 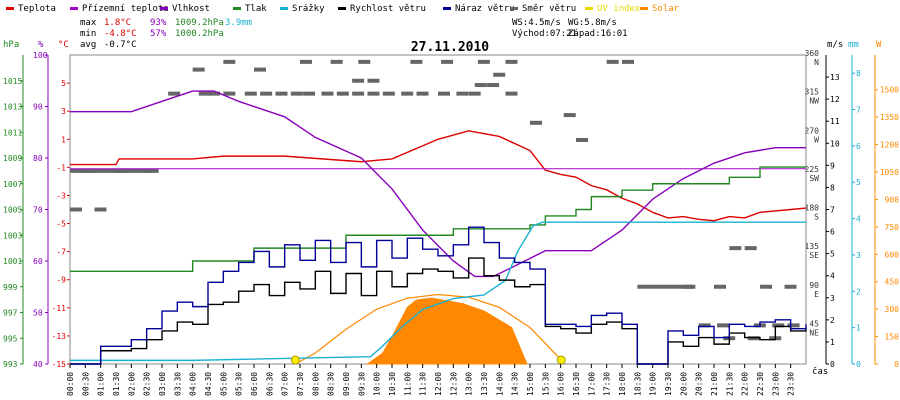 What do you see at coordinates (285, 384) in the screenshot?
I see `x-tick-label: 07:00` at bounding box center [285, 384].